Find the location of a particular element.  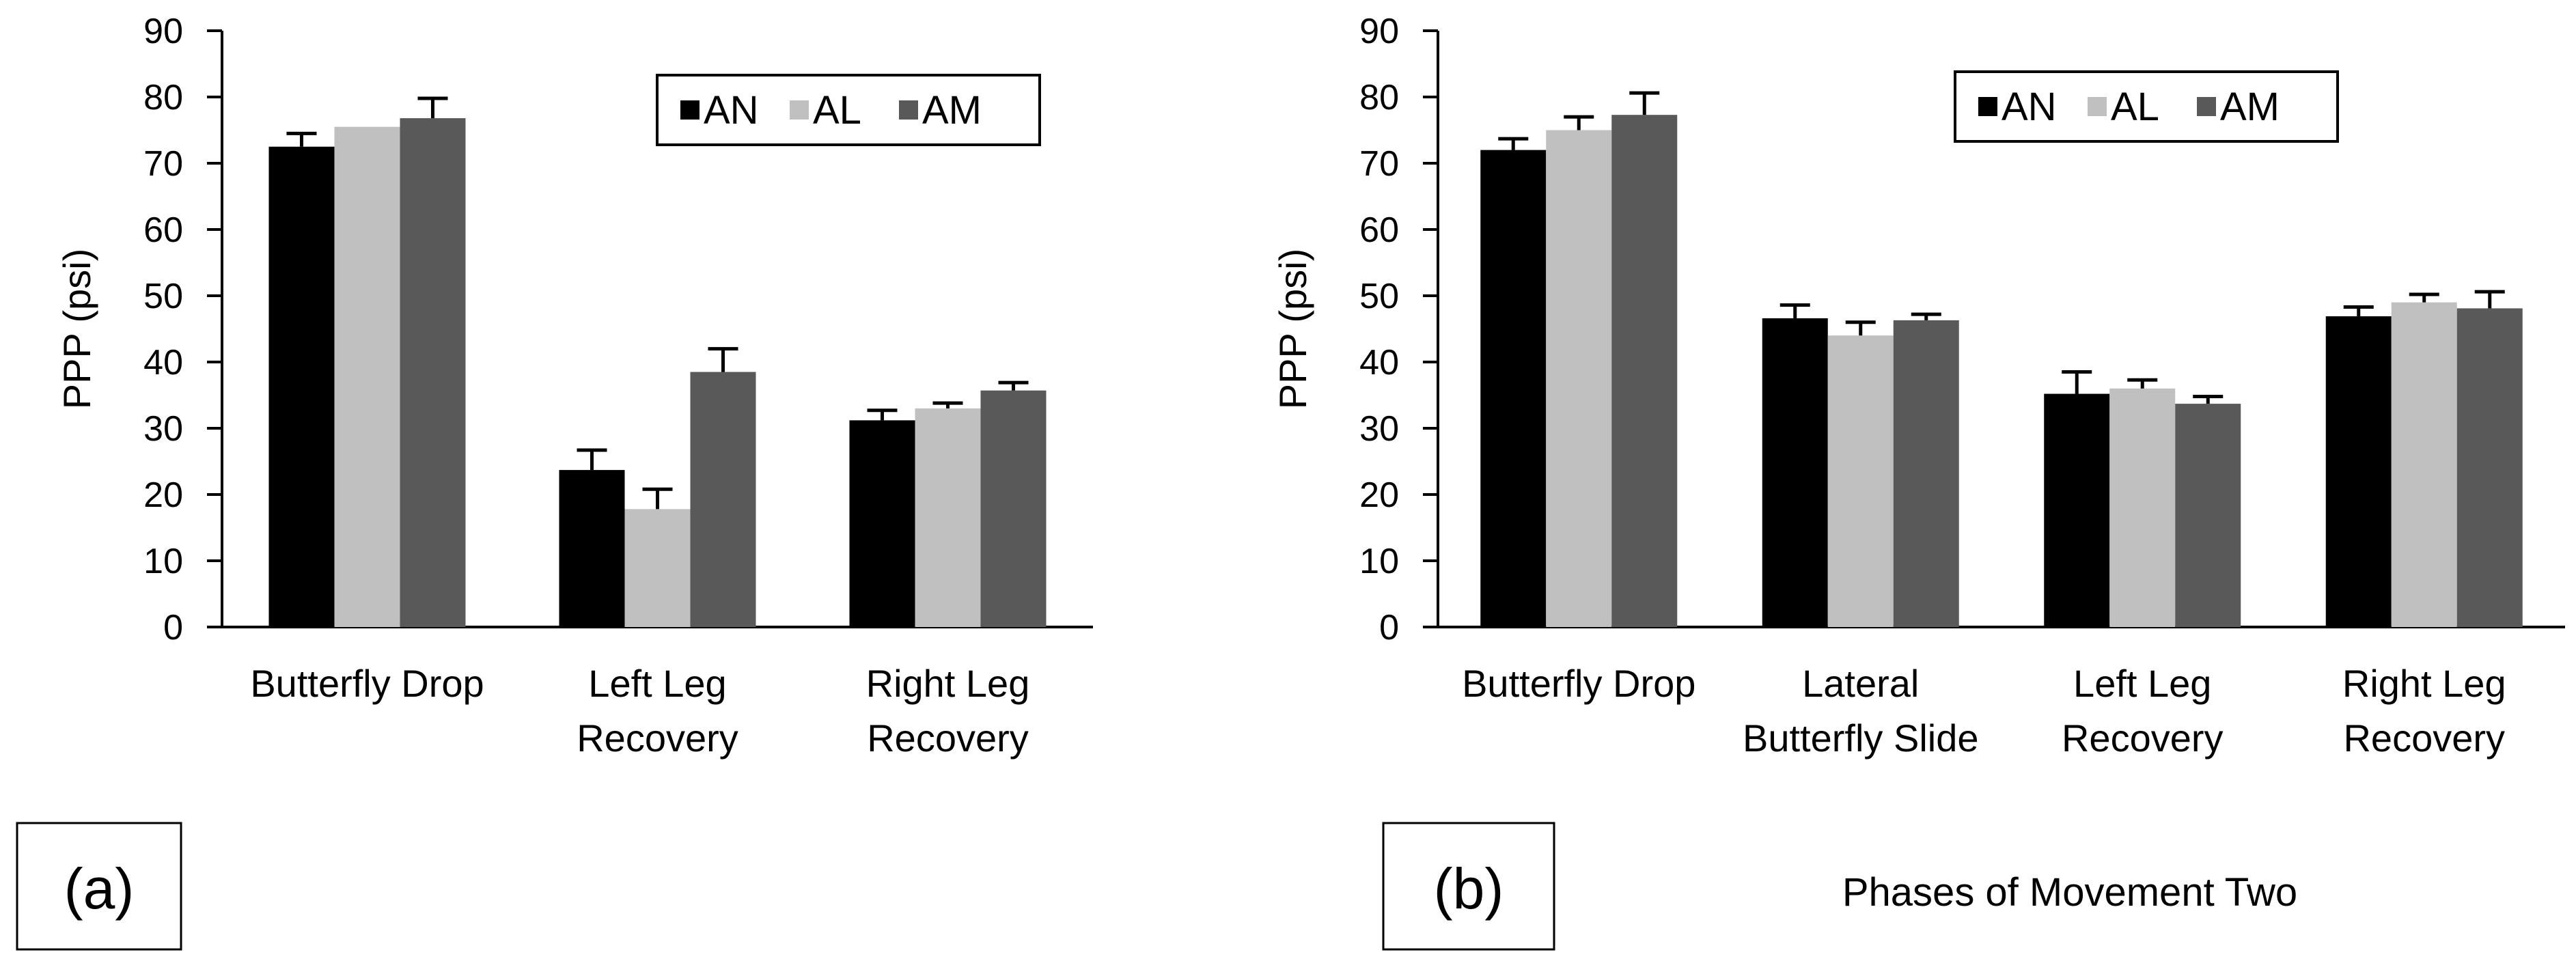

category-label: Lateral is located at coordinates (1861, 683).